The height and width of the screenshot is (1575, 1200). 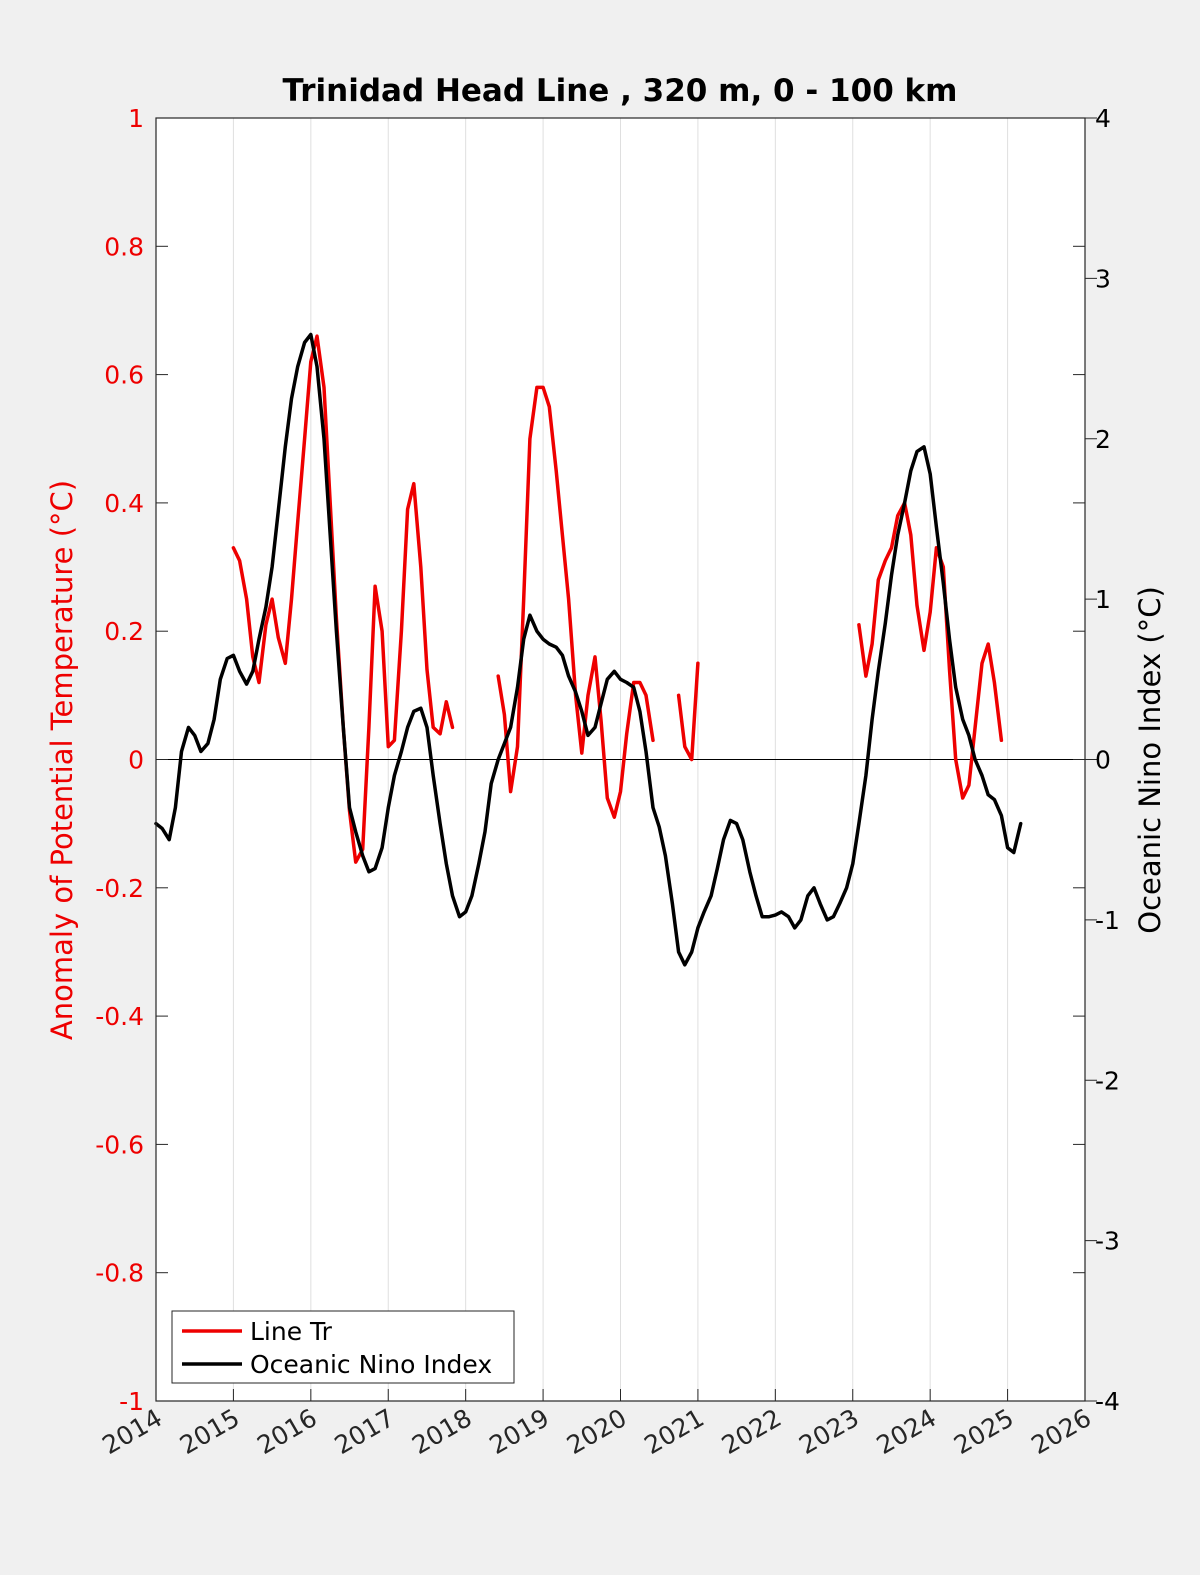 I want to click on legend-label-oni: Oceanic Nino Index, so click(x=371, y=1364).